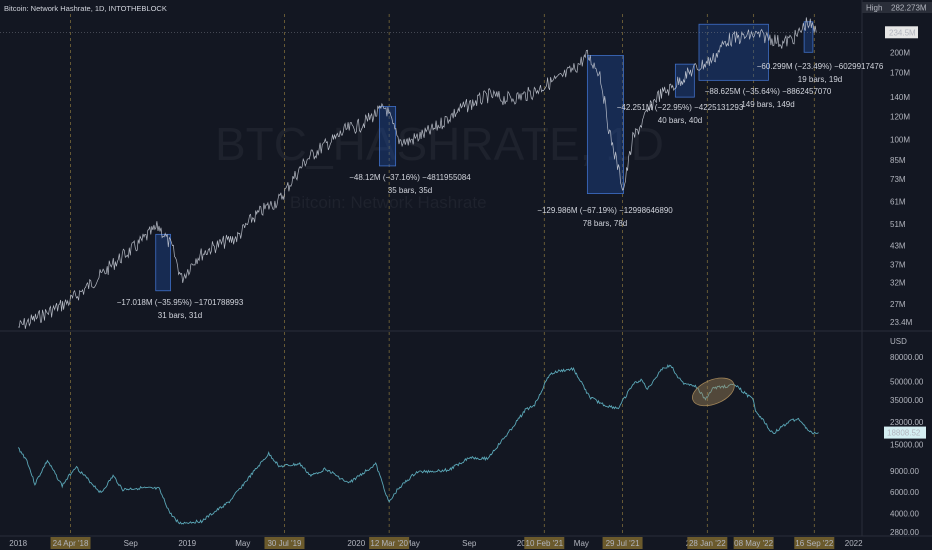 The height and width of the screenshot is (550, 932). Describe the element at coordinates (898, 283) in the screenshot. I see `hashrate-y-tick: 32M` at that location.